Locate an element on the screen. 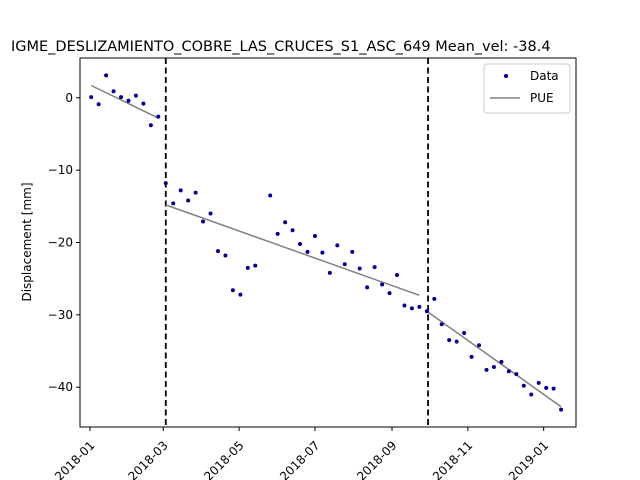 The height and width of the screenshot is (480, 640). x-tick-label: 2018-07 is located at coordinates (299, 459).